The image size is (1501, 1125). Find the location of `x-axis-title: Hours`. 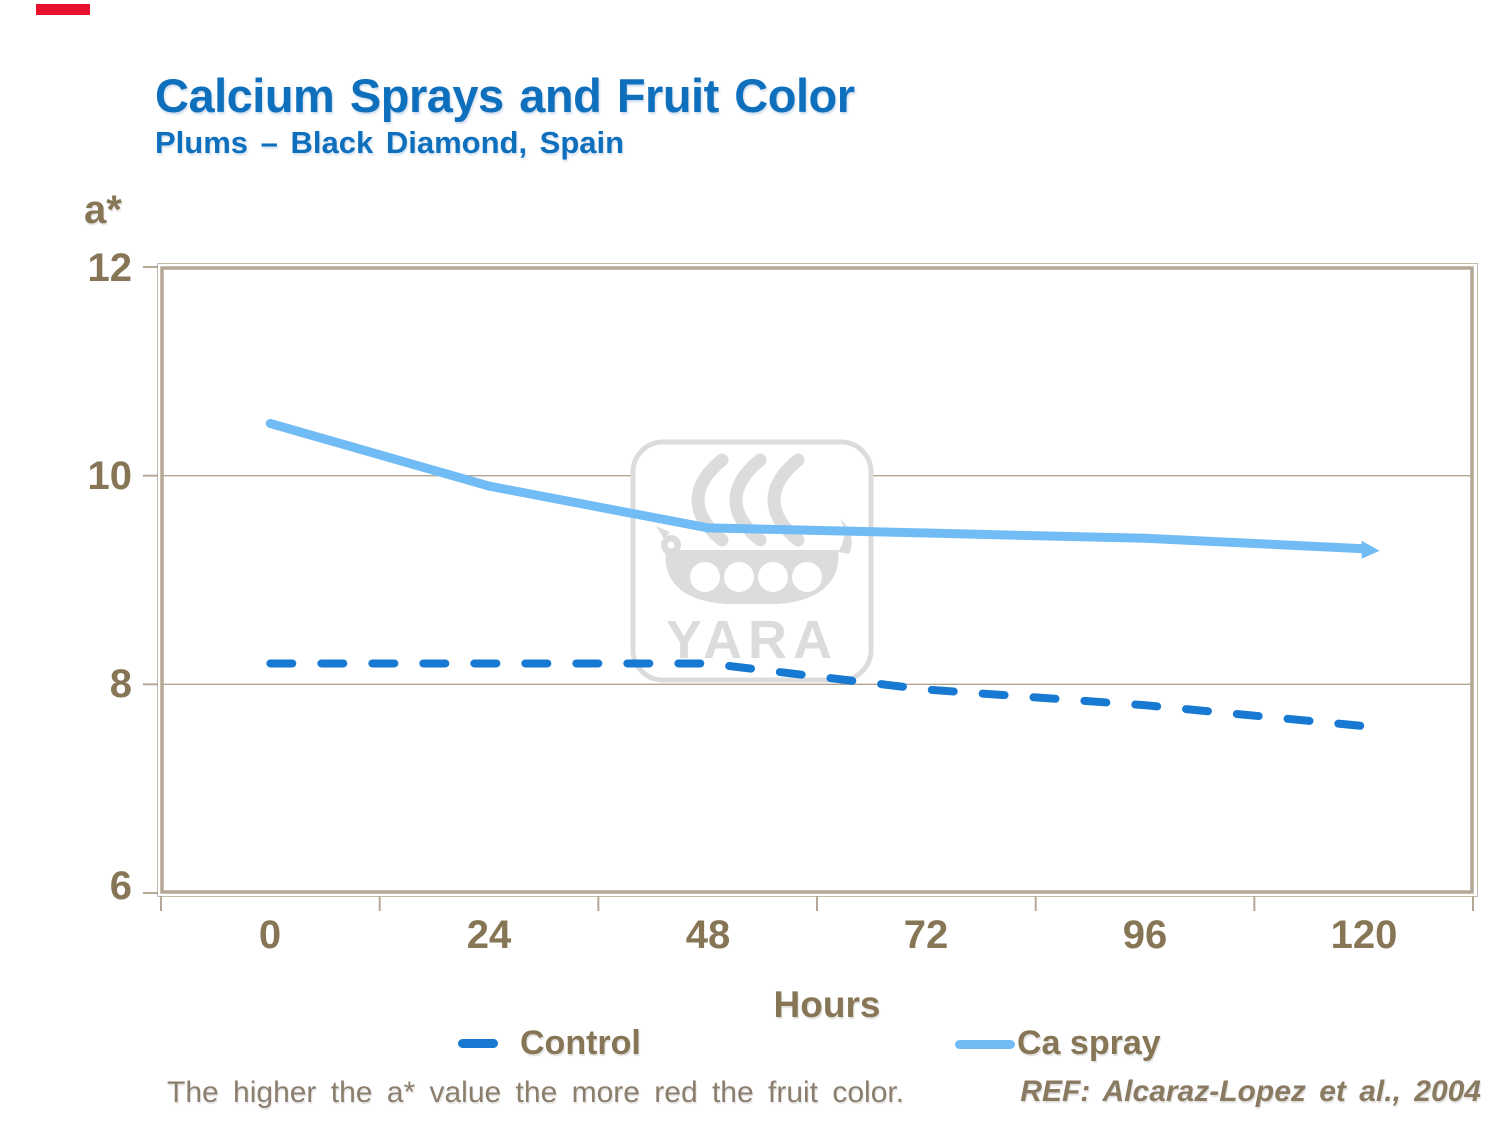

x-axis-title: Hours is located at coordinates (827, 1004).